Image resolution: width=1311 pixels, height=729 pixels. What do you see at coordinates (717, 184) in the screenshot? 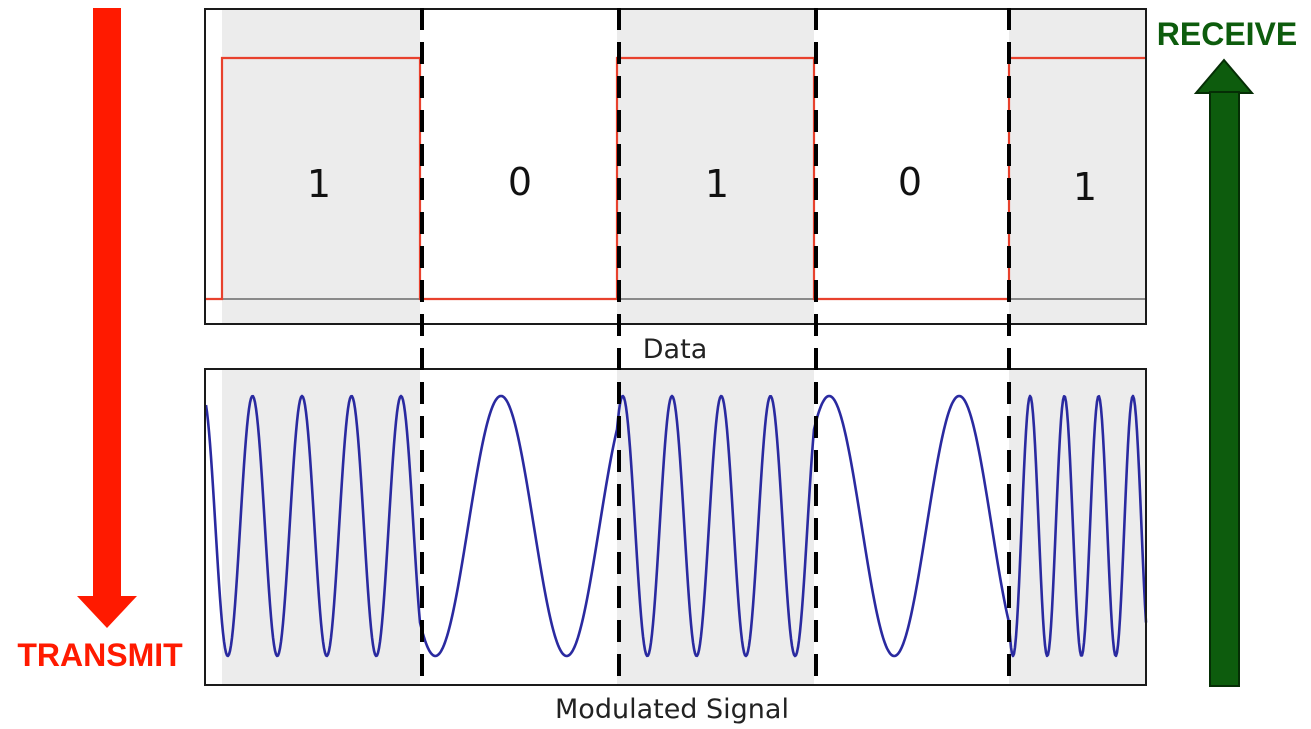
I see `bit-label-3: 1` at bounding box center [717, 184].